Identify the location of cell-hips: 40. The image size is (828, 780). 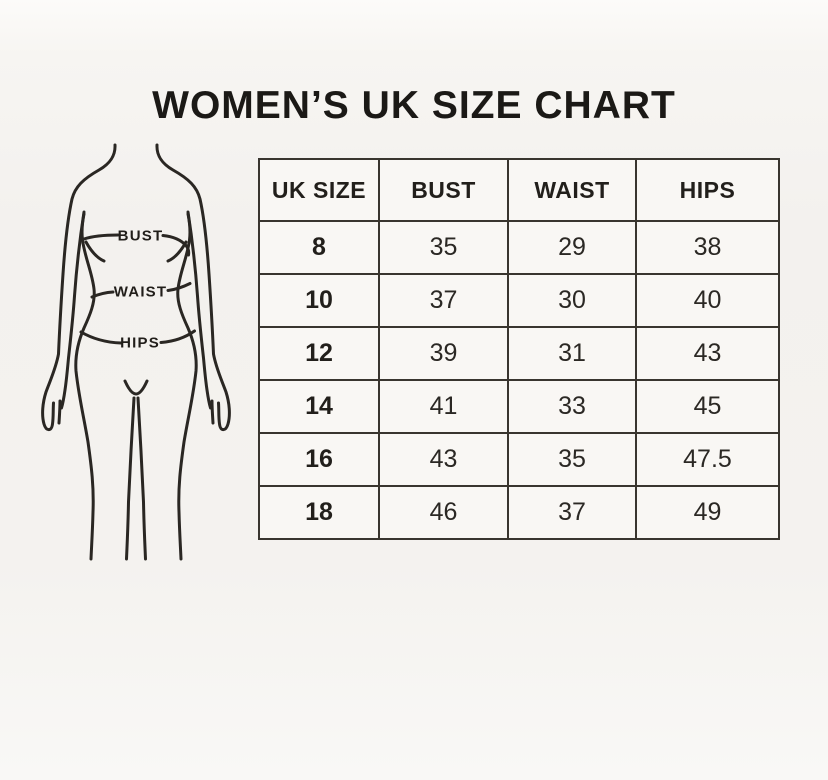
(707, 300).